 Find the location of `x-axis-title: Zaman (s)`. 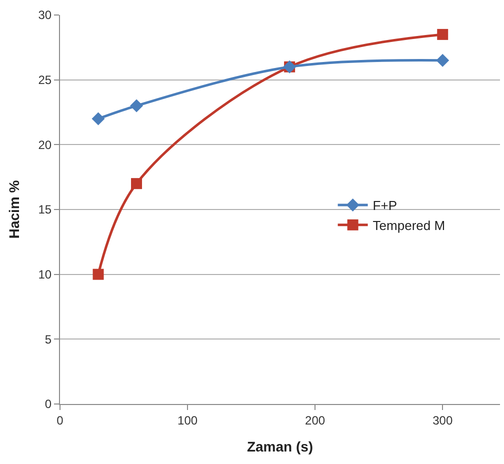

x-axis-title: Zaman (s) is located at coordinates (280, 446).